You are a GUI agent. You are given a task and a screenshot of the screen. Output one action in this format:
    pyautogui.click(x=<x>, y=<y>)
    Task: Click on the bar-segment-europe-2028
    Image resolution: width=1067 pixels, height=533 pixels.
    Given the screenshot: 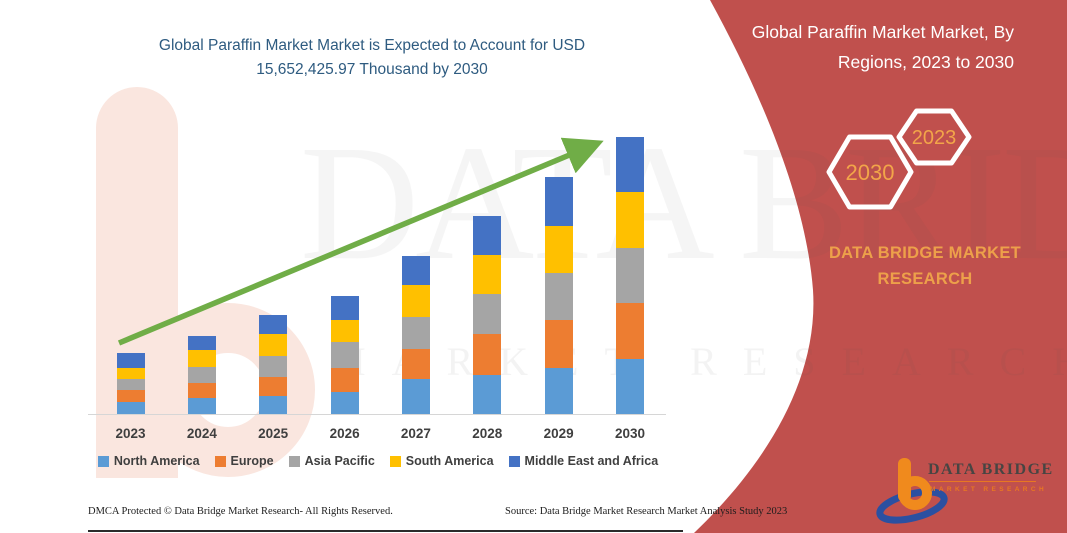 What is the action you would take?
    pyautogui.click(x=487, y=354)
    